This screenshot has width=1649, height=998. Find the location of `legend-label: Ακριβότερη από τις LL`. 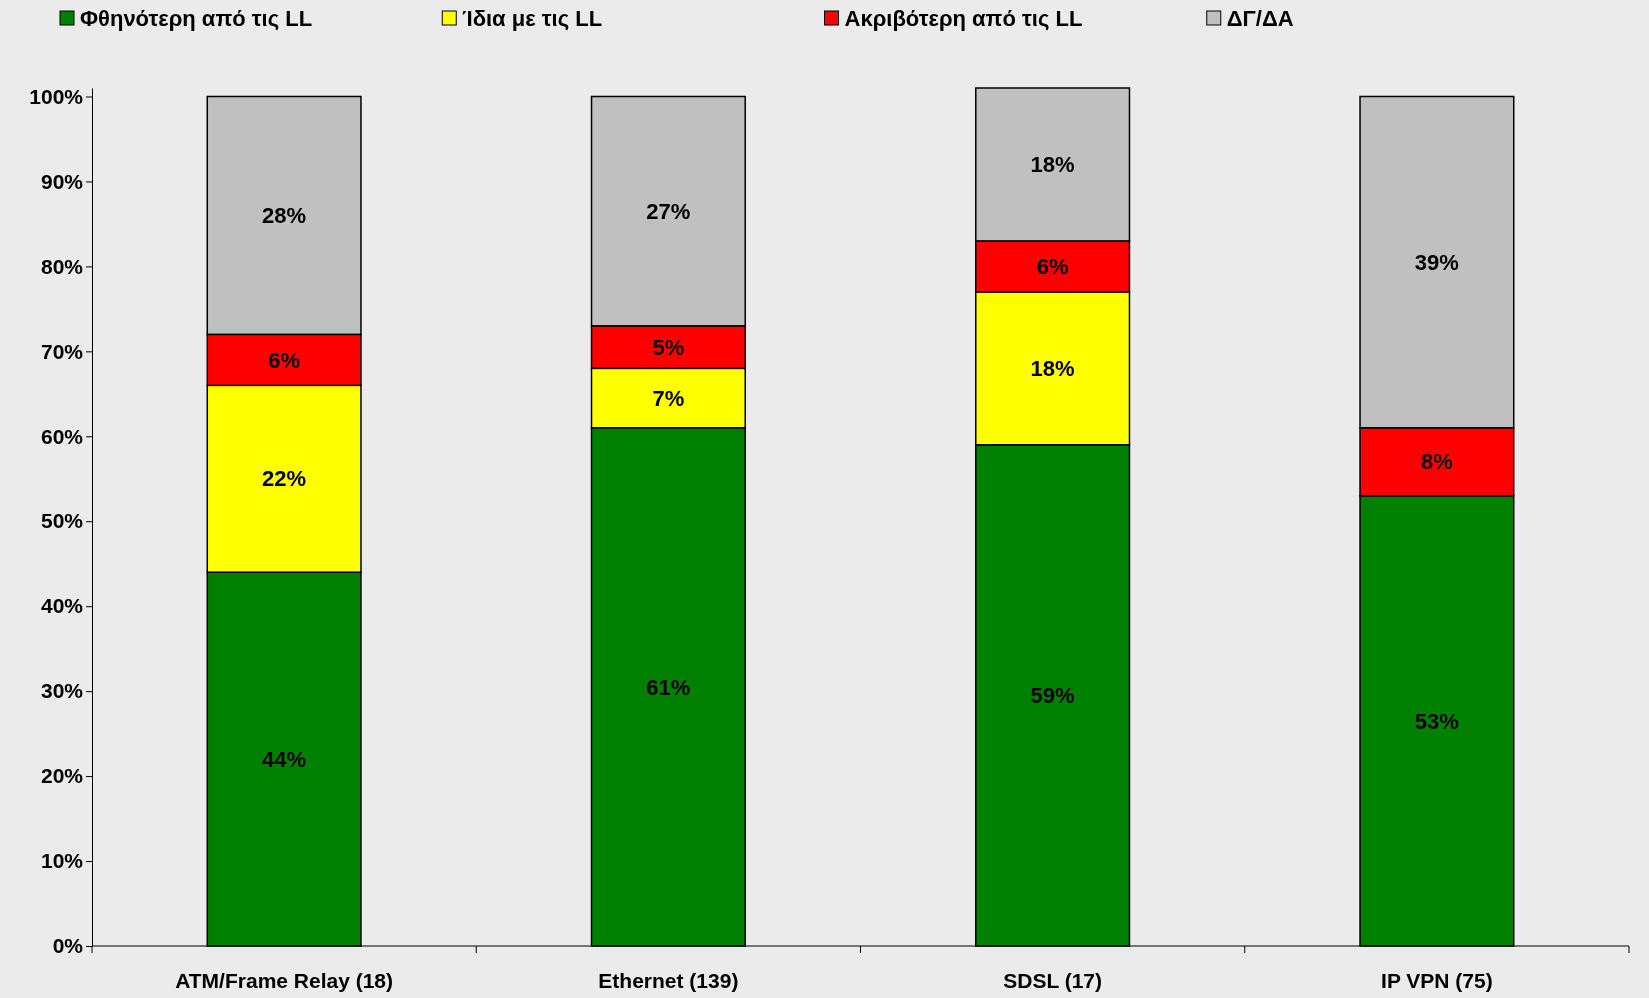

legend-label: Ακριβότερη από τις LL is located at coordinates (963, 18).